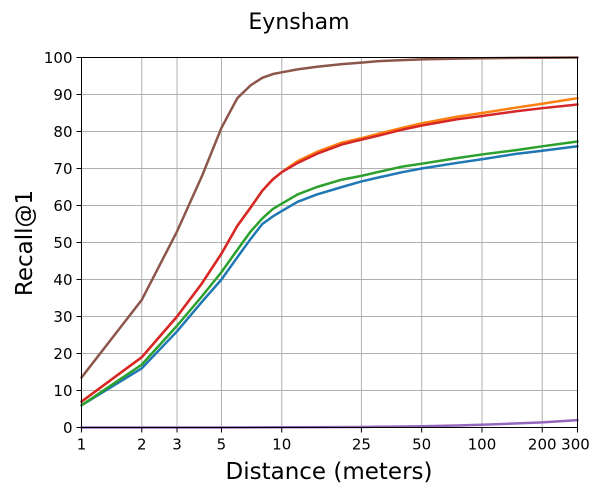  What do you see at coordinates (58, 58) in the screenshot?
I see `y-tick-label: 100` at bounding box center [58, 58].